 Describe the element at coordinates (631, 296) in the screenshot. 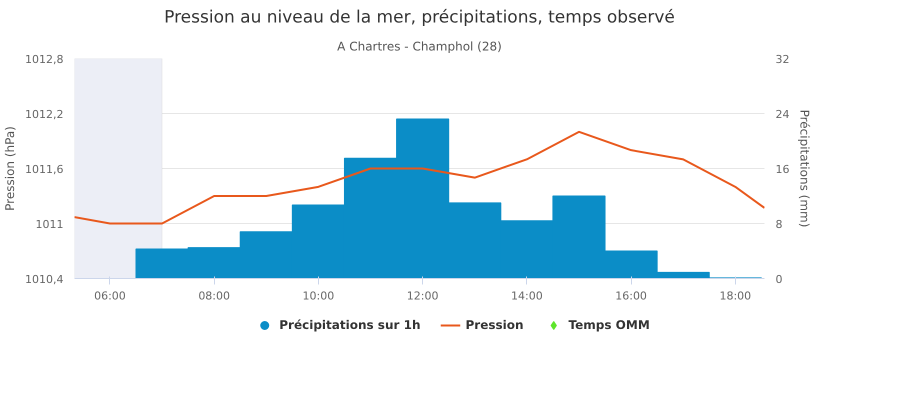

I see `x-tick-label: 16:00` at that location.